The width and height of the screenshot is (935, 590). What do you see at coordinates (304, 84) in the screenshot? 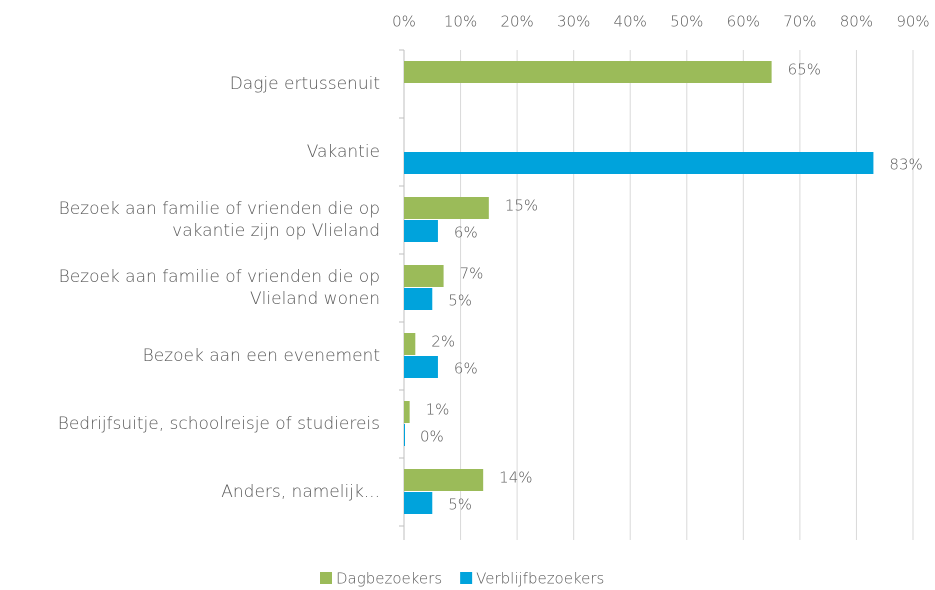
I see `y-tick-label: Dagje ertussenuit` at bounding box center [304, 84].